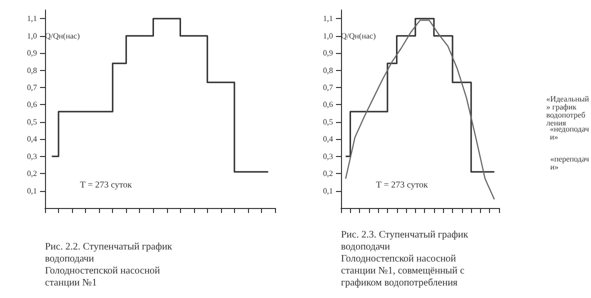 This screenshot has height=298, width=591. Describe the element at coordinates (110, 265) in the screenshot. I see `text: Рис. 2.2. Ступенчатый график водоподачи Голодностепской насосной станции №1` at that location.